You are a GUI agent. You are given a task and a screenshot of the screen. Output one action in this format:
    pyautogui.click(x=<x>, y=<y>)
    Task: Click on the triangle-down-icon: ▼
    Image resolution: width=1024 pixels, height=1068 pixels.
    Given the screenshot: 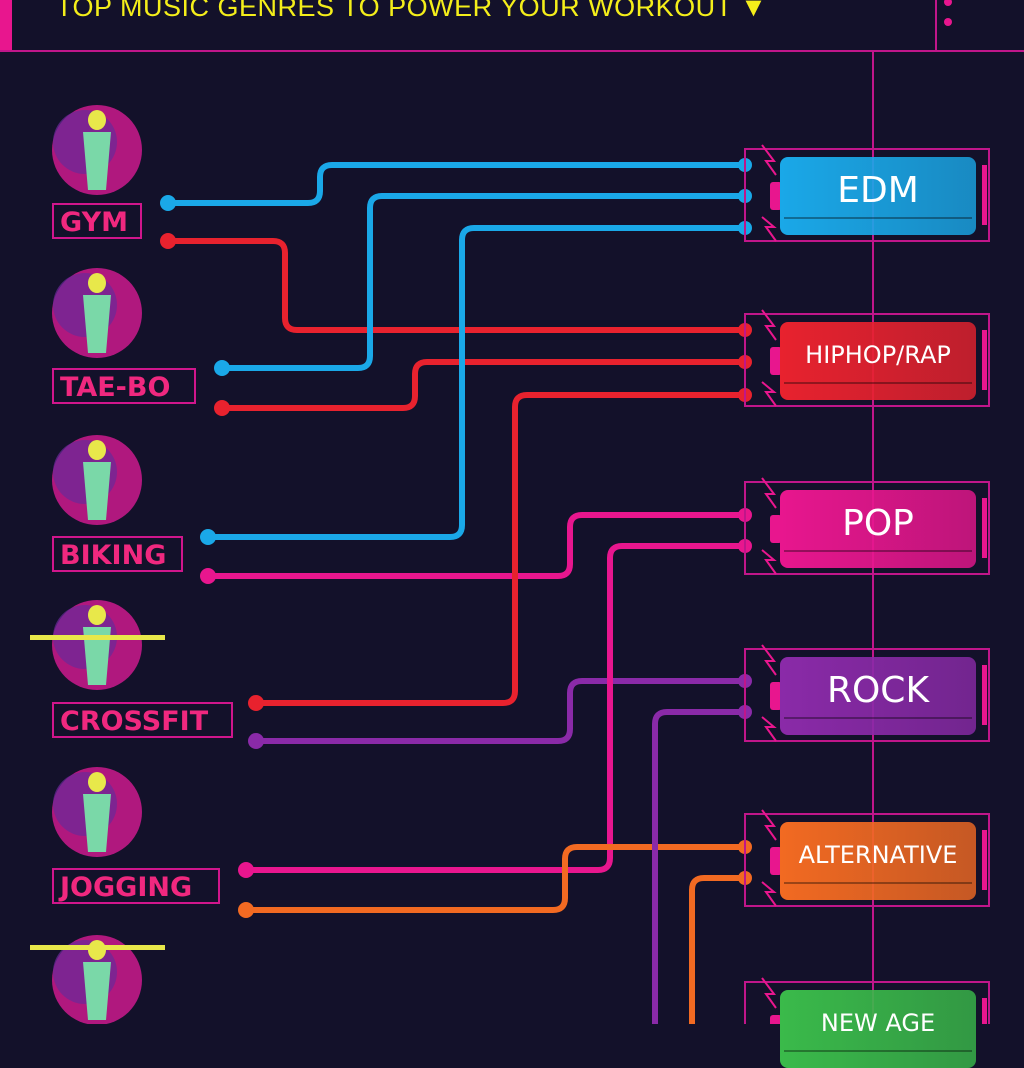 What is the action you would take?
    pyautogui.click(x=754, y=11)
    